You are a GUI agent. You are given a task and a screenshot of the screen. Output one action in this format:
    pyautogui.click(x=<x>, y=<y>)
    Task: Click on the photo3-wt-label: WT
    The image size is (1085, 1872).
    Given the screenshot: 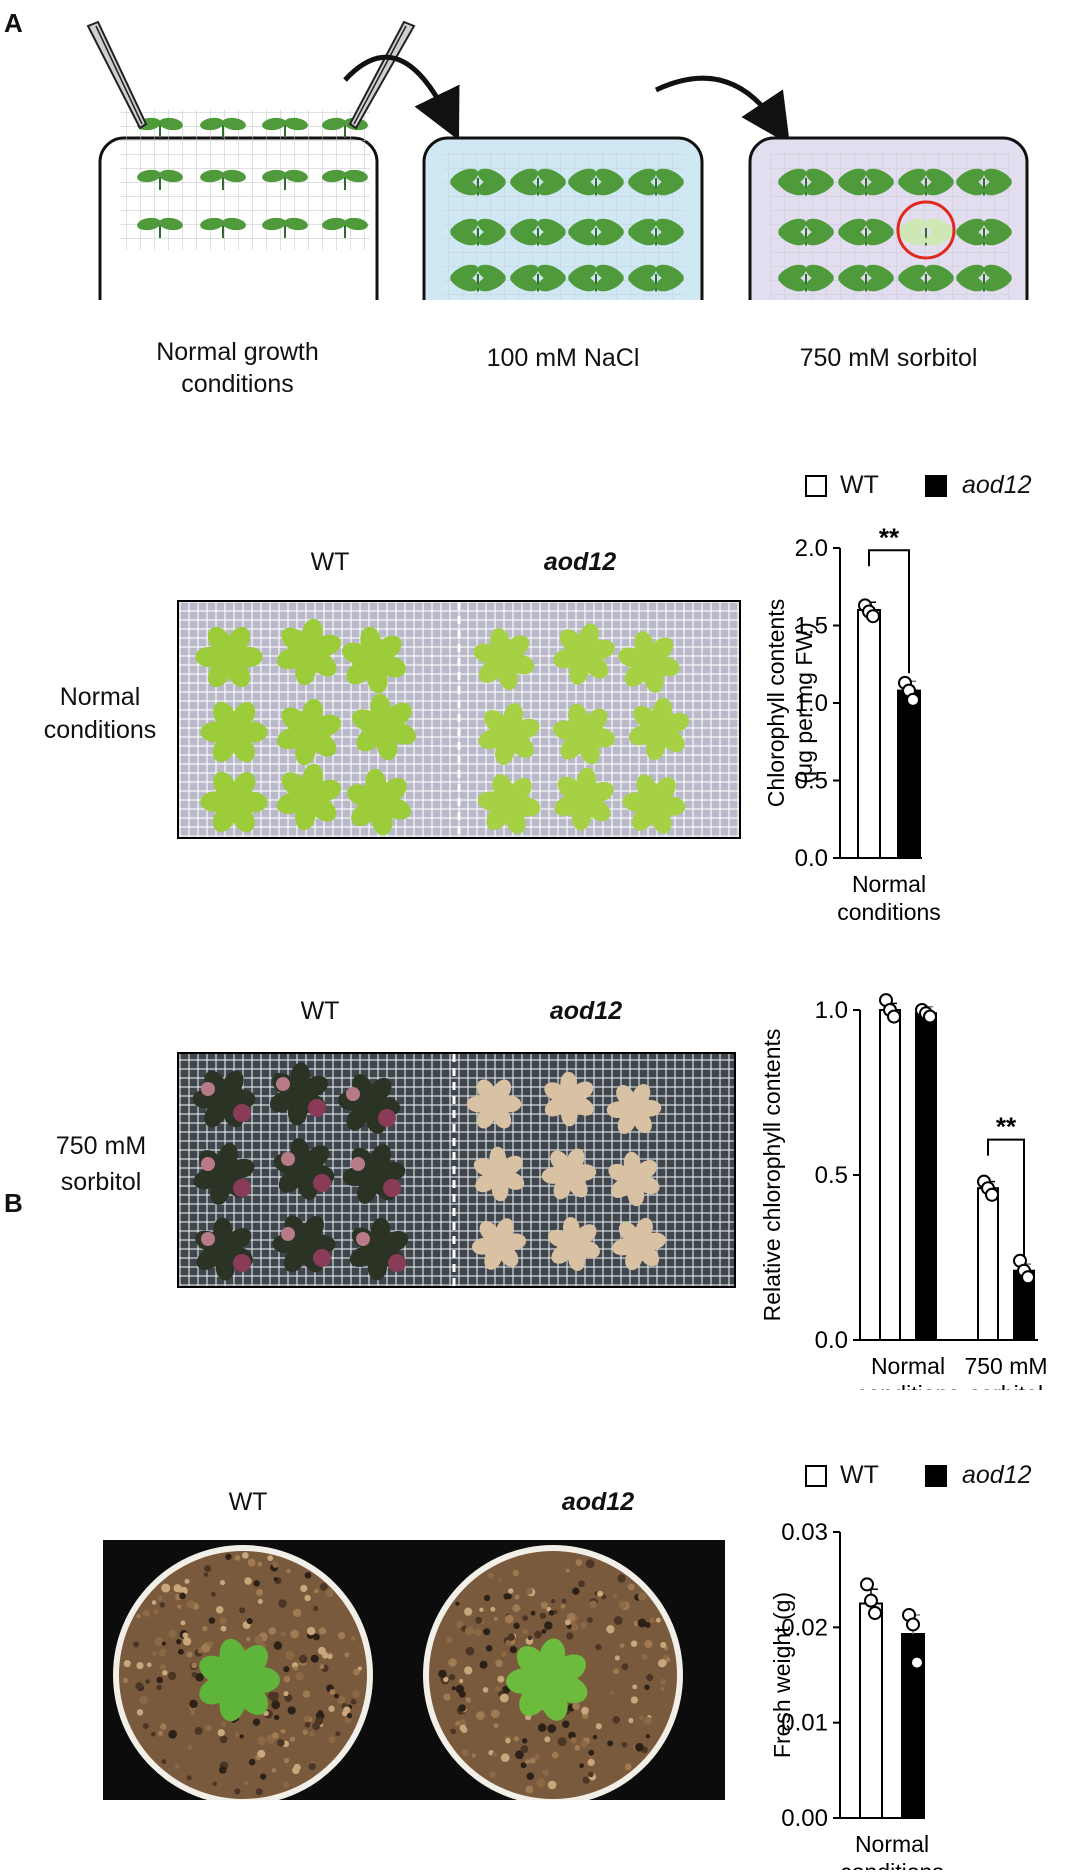 What is the action you would take?
    pyautogui.click(x=248, y=1502)
    